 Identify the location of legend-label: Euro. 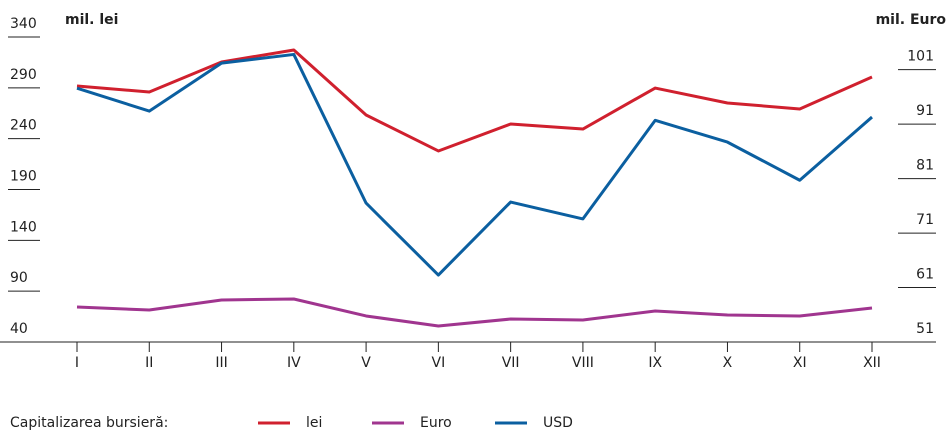
(436, 423).